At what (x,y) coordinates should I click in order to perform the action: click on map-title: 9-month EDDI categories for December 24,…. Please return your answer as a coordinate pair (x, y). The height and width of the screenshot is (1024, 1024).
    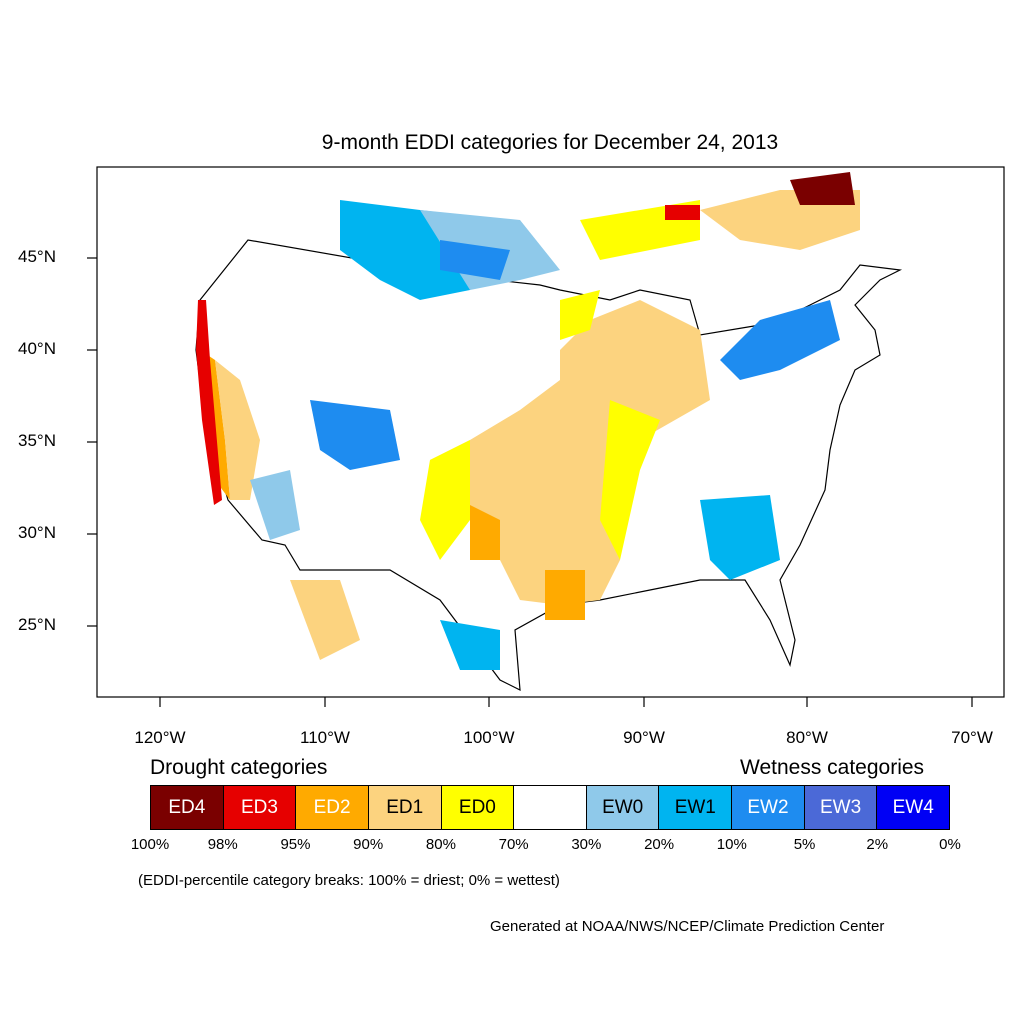
    Looking at the image, I should click on (550, 142).